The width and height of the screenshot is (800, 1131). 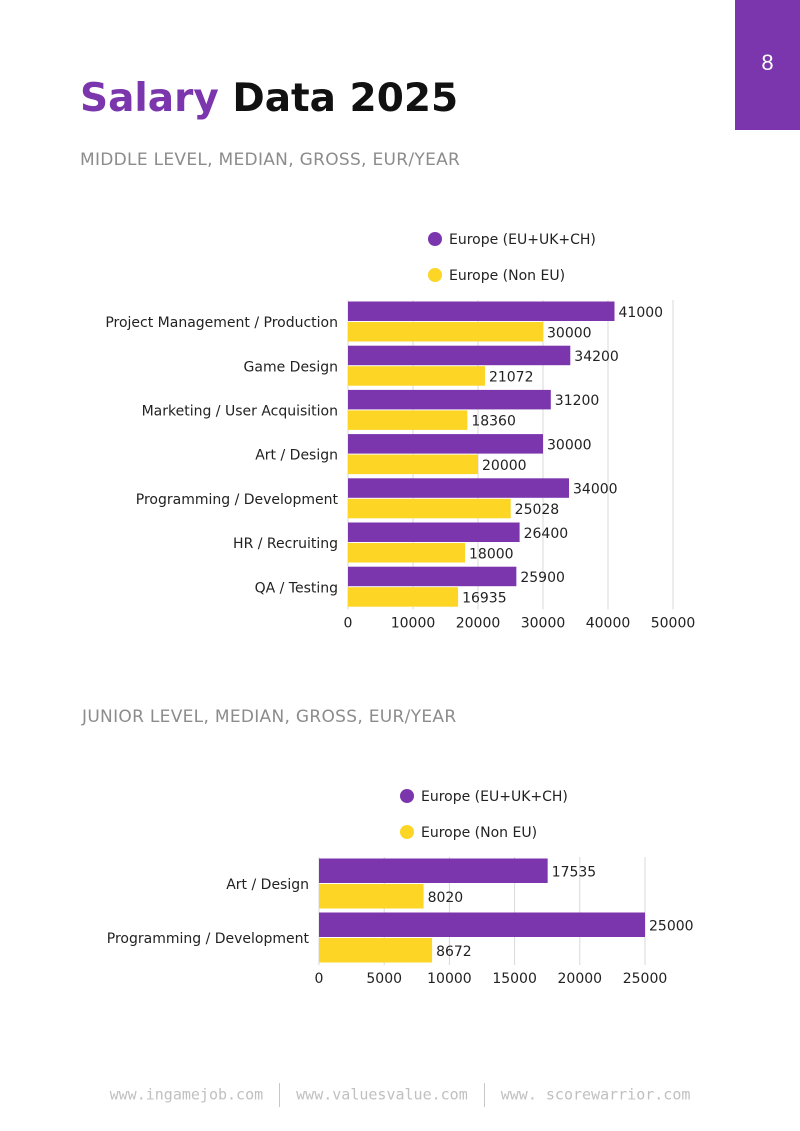 I want to click on footer-link-valuesvalue: www.valuesvalue.com, so click(x=382, y=1094).